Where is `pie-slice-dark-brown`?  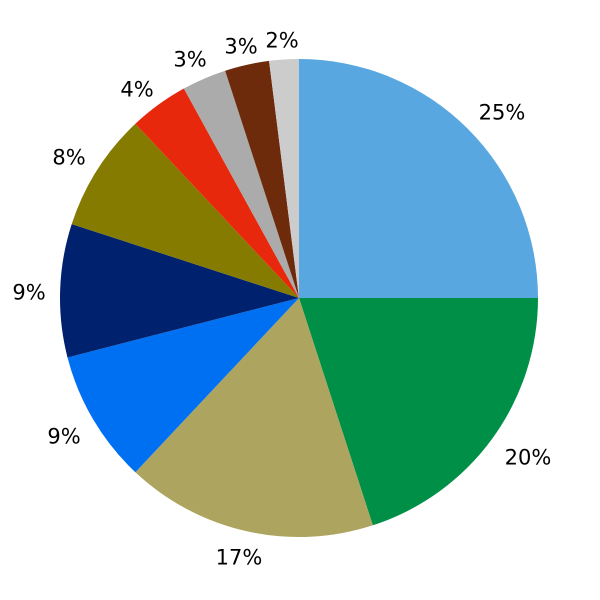 pie-slice-dark-brown is located at coordinates (262, 179).